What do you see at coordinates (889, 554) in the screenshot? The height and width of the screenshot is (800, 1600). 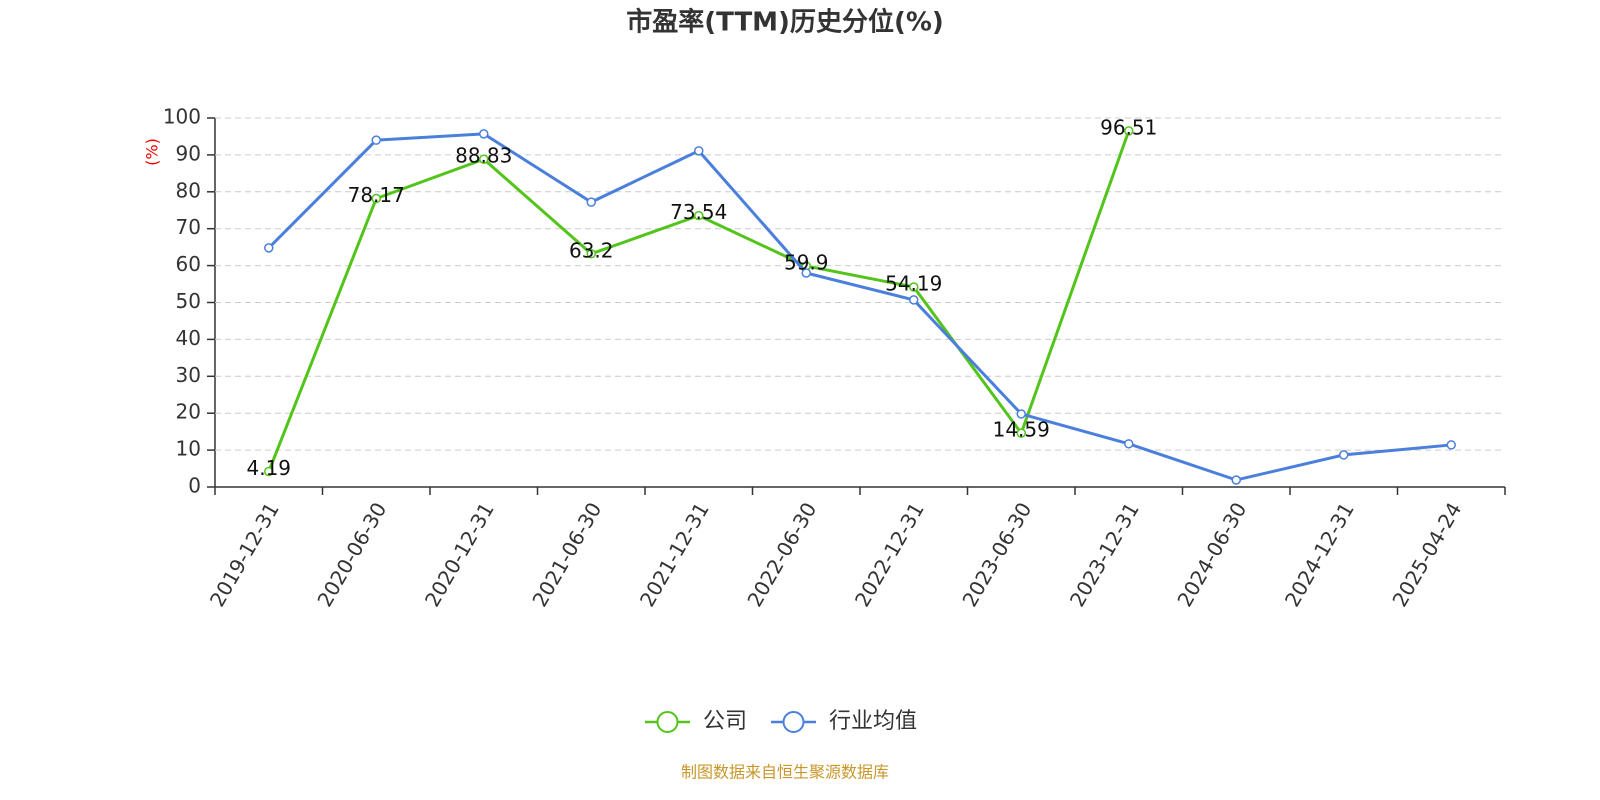 I see `x-tick-label: 2022-12-31` at bounding box center [889, 554].